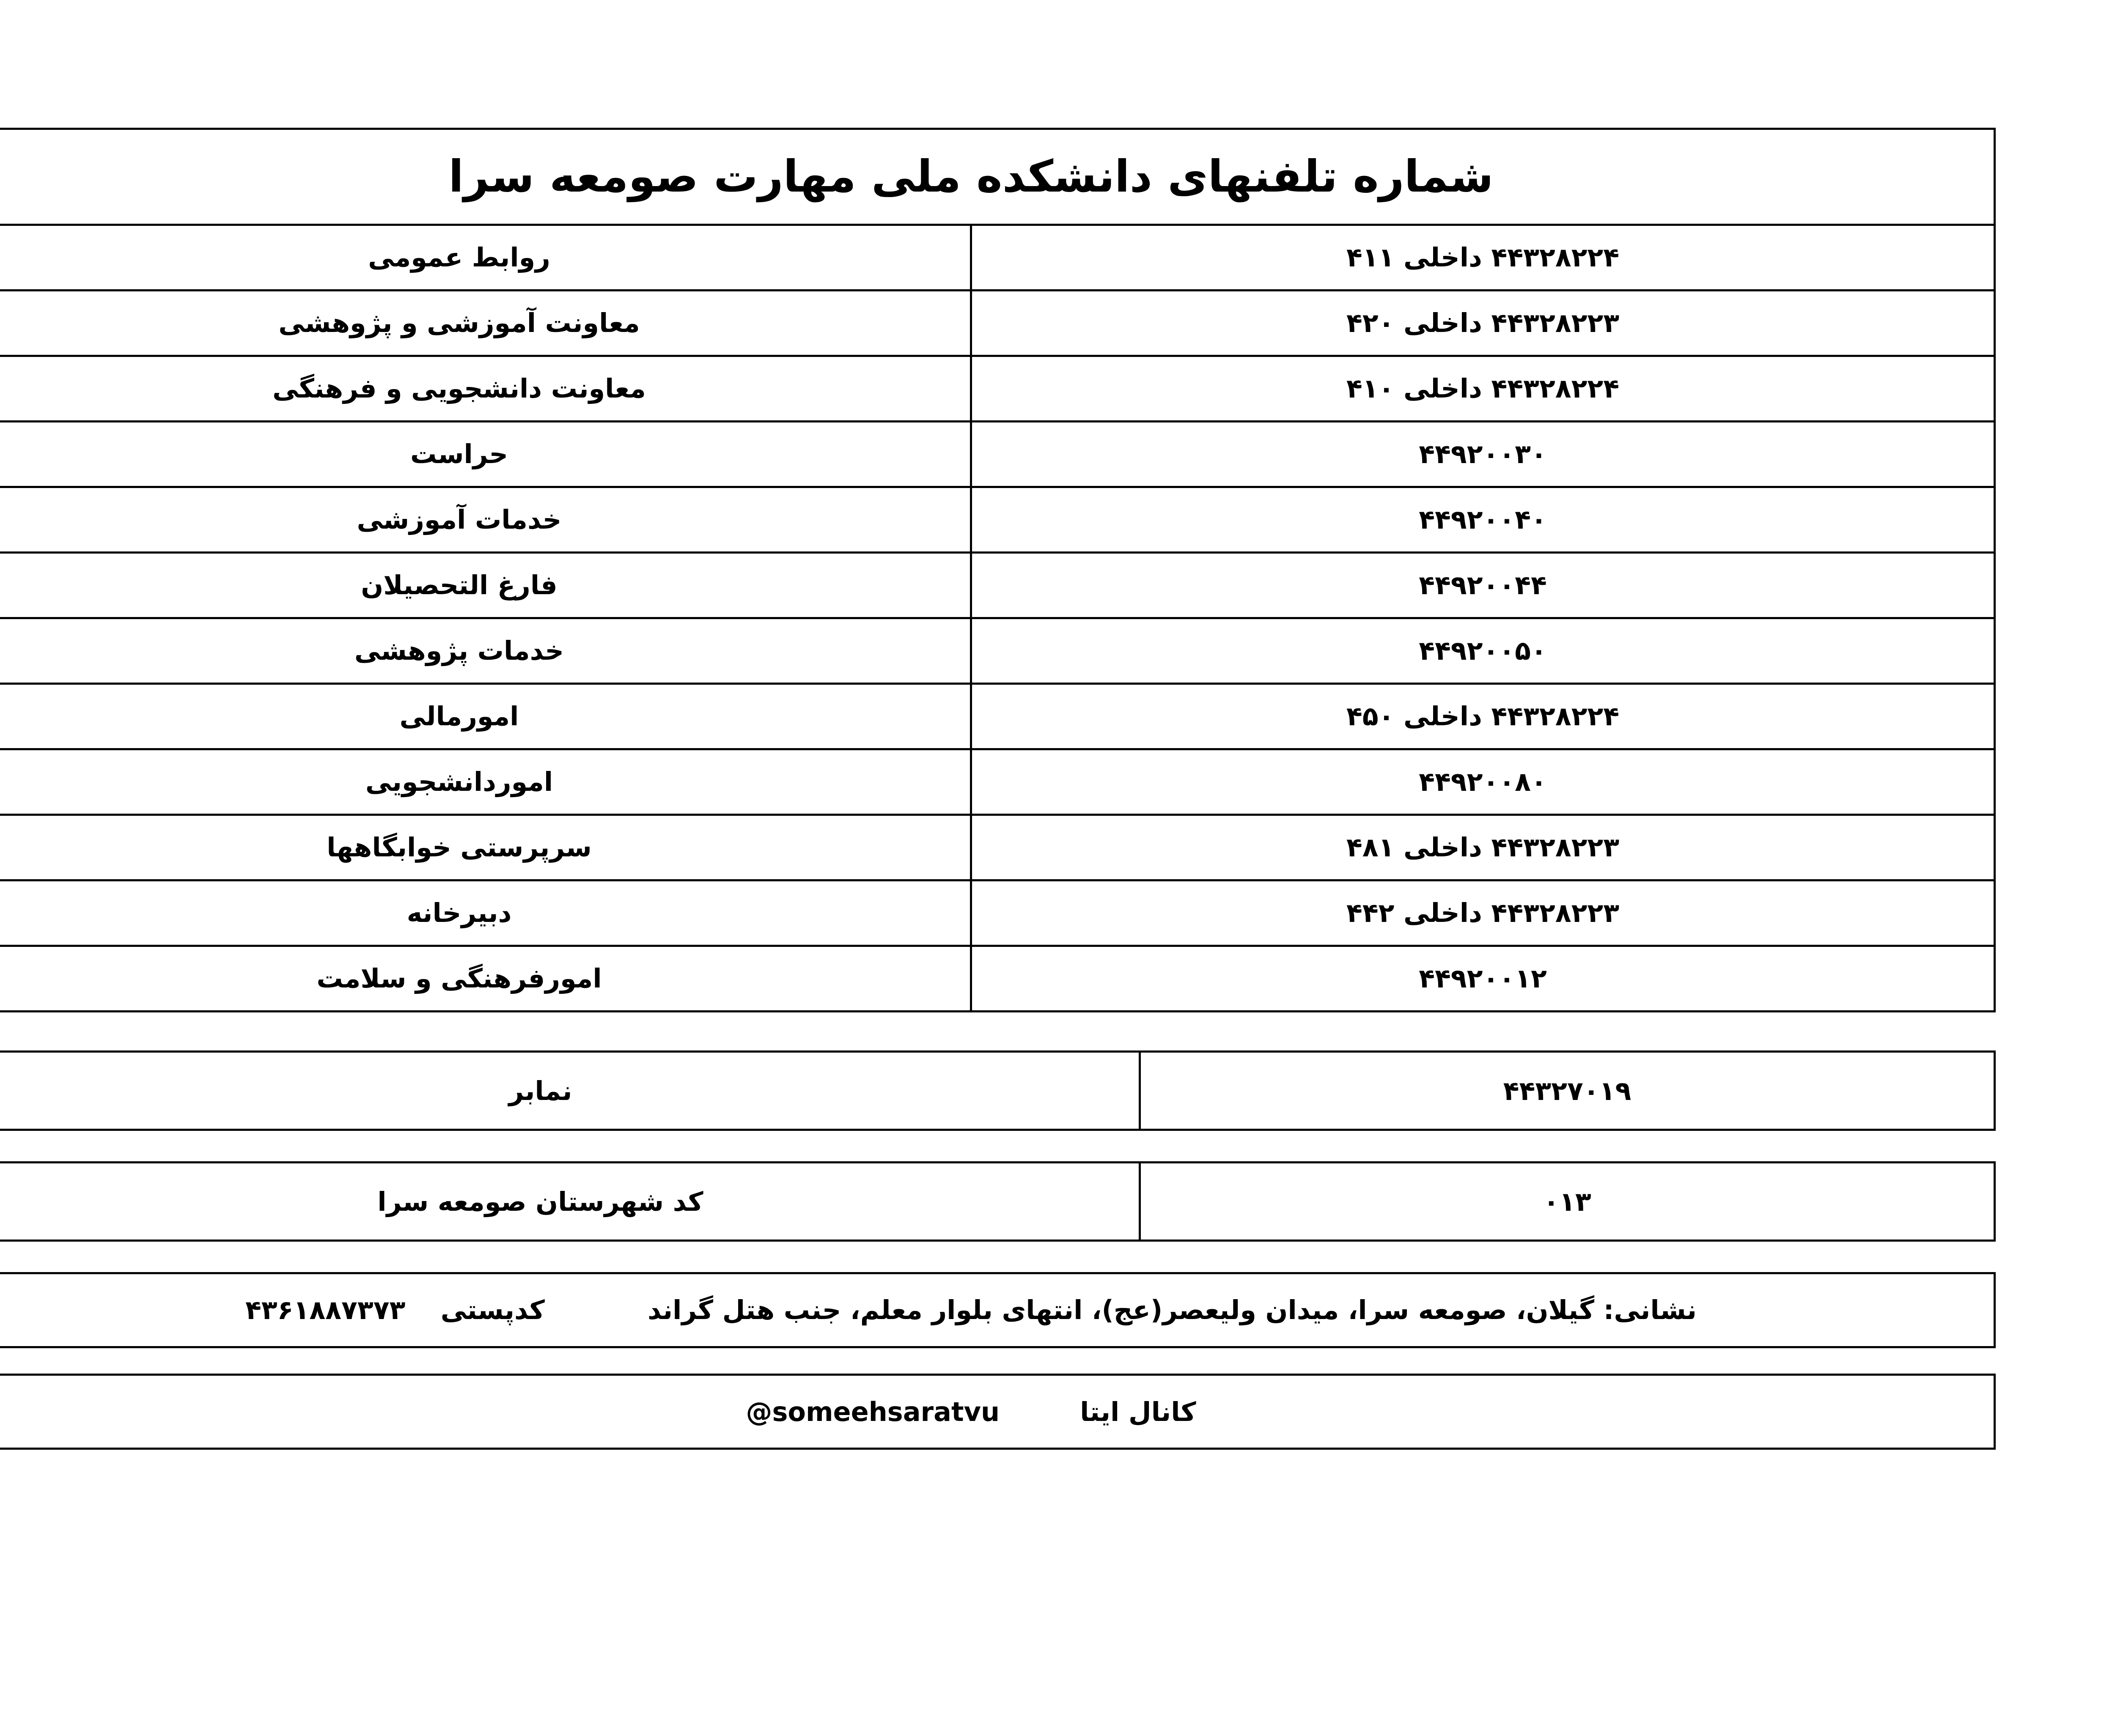 The height and width of the screenshot is (1736, 2115). What do you see at coordinates (1483, 913) in the screenshot?
I see `phone-value-secretariat: ۴۴۳۲۸۲۲۳ داخلی ۴۴۲` at bounding box center [1483, 913].